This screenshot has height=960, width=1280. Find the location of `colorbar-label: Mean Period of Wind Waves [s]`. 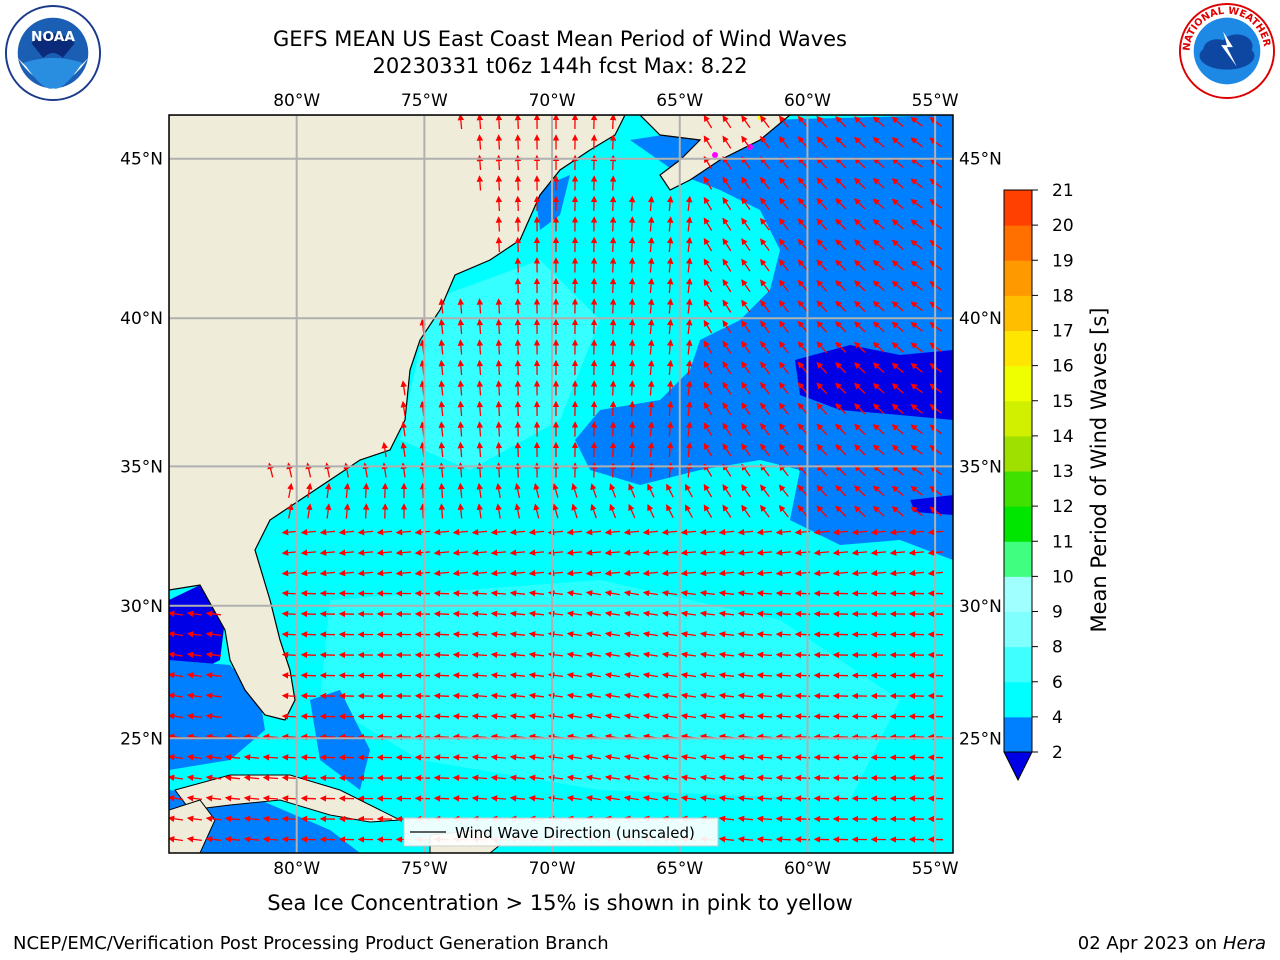

colorbar-label: Mean Period of Wind Waves [s] is located at coordinates (1099, 470).